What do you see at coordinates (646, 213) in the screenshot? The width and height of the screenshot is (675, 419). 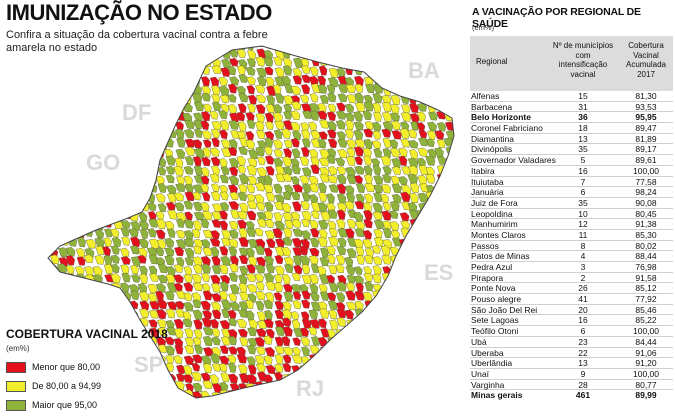 I see `cell-cobertura: 80,45` at bounding box center [646, 213].